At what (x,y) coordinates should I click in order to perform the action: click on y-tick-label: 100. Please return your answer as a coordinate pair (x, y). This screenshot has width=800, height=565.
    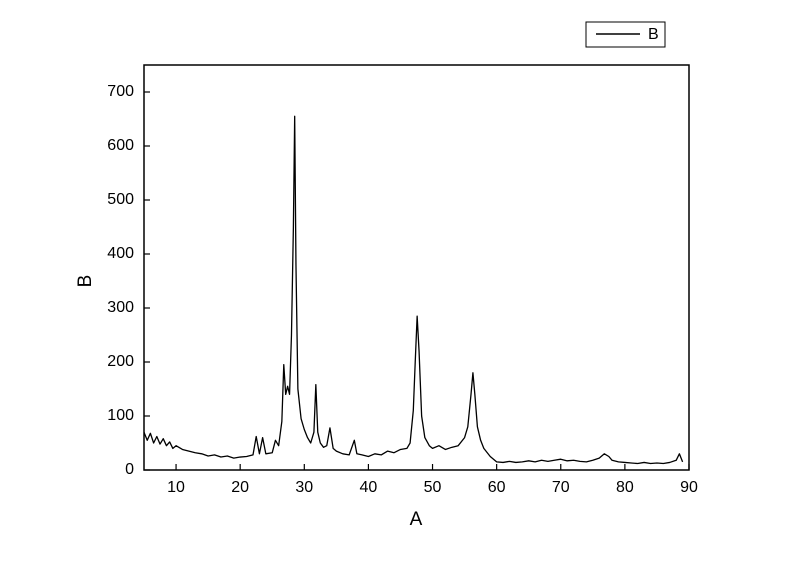
    Looking at the image, I should click on (120, 415).